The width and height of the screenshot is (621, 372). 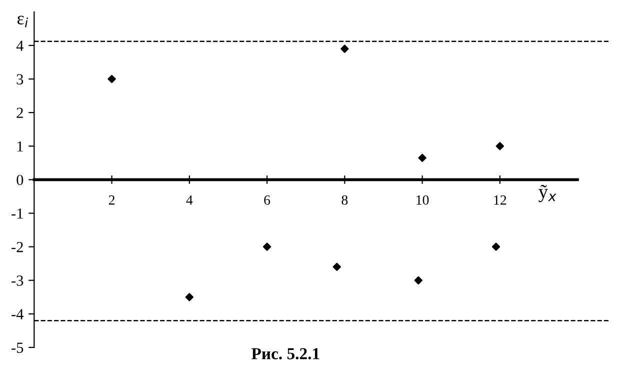 I want to click on x-tick-label: 4, so click(x=189, y=200).